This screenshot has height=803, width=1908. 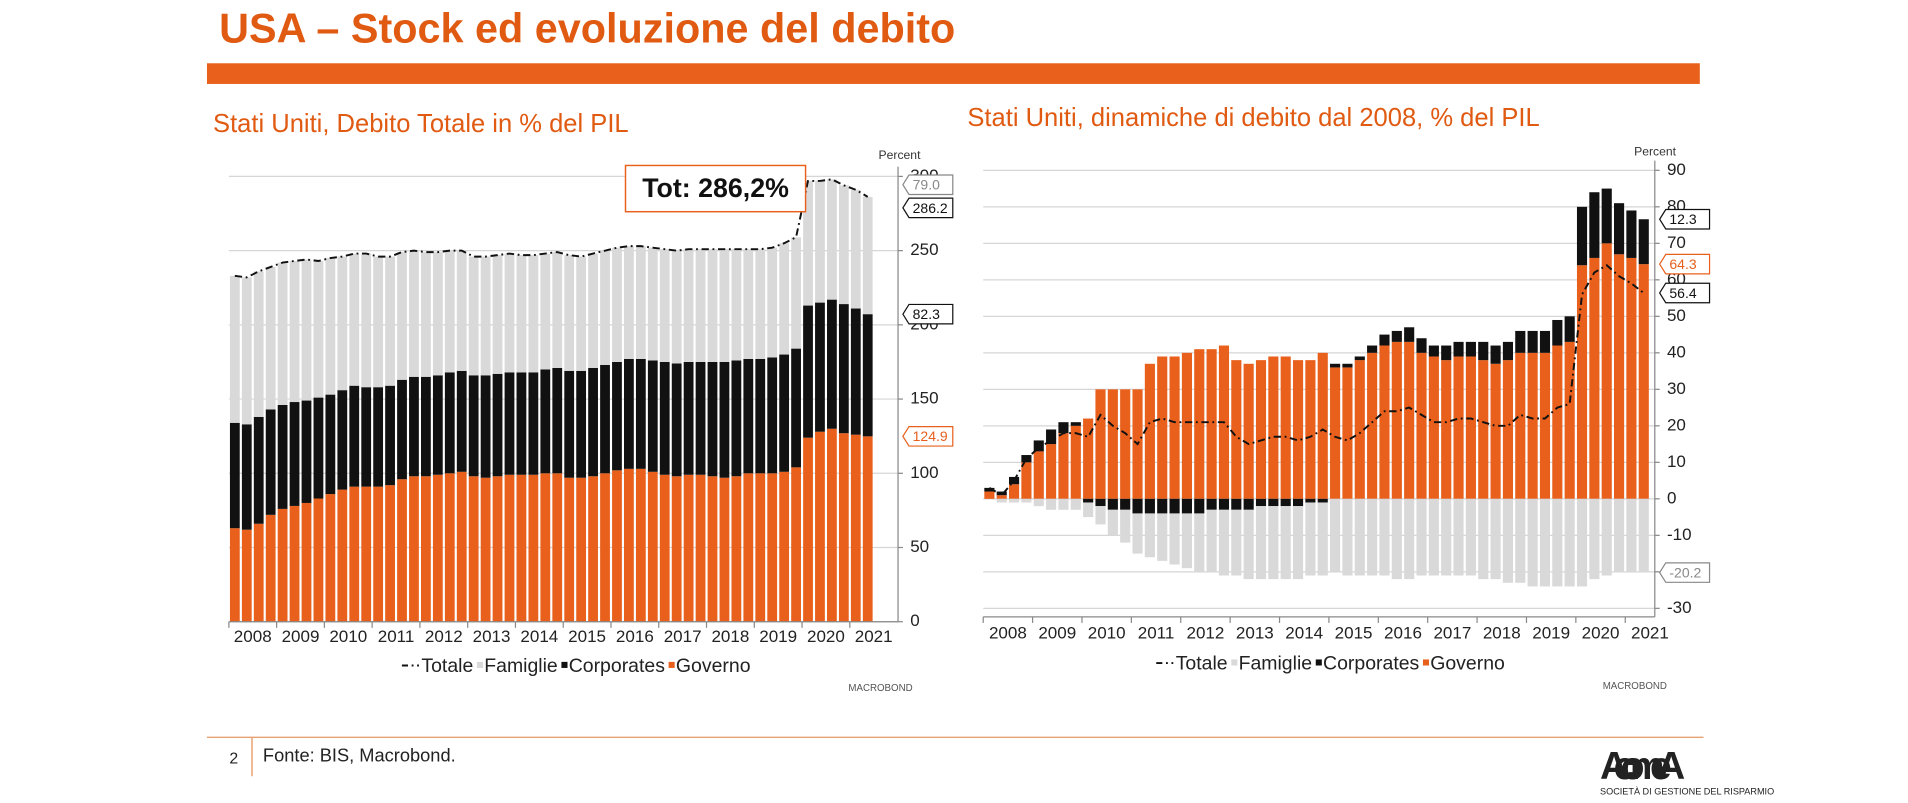 What do you see at coordinates (301, 636) in the screenshot?
I see `x-tick-label: 2009` at bounding box center [301, 636].